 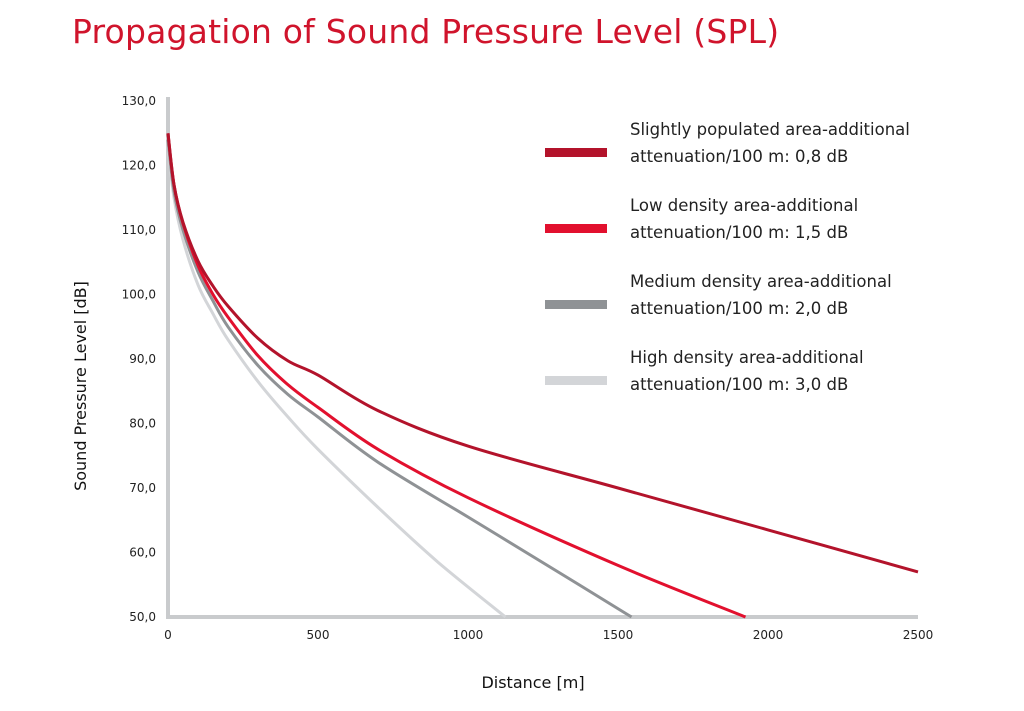 What do you see at coordinates (618, 635) in the screenshot?
I see `x-tick-label: 1500` at bounding box center [618, 635].